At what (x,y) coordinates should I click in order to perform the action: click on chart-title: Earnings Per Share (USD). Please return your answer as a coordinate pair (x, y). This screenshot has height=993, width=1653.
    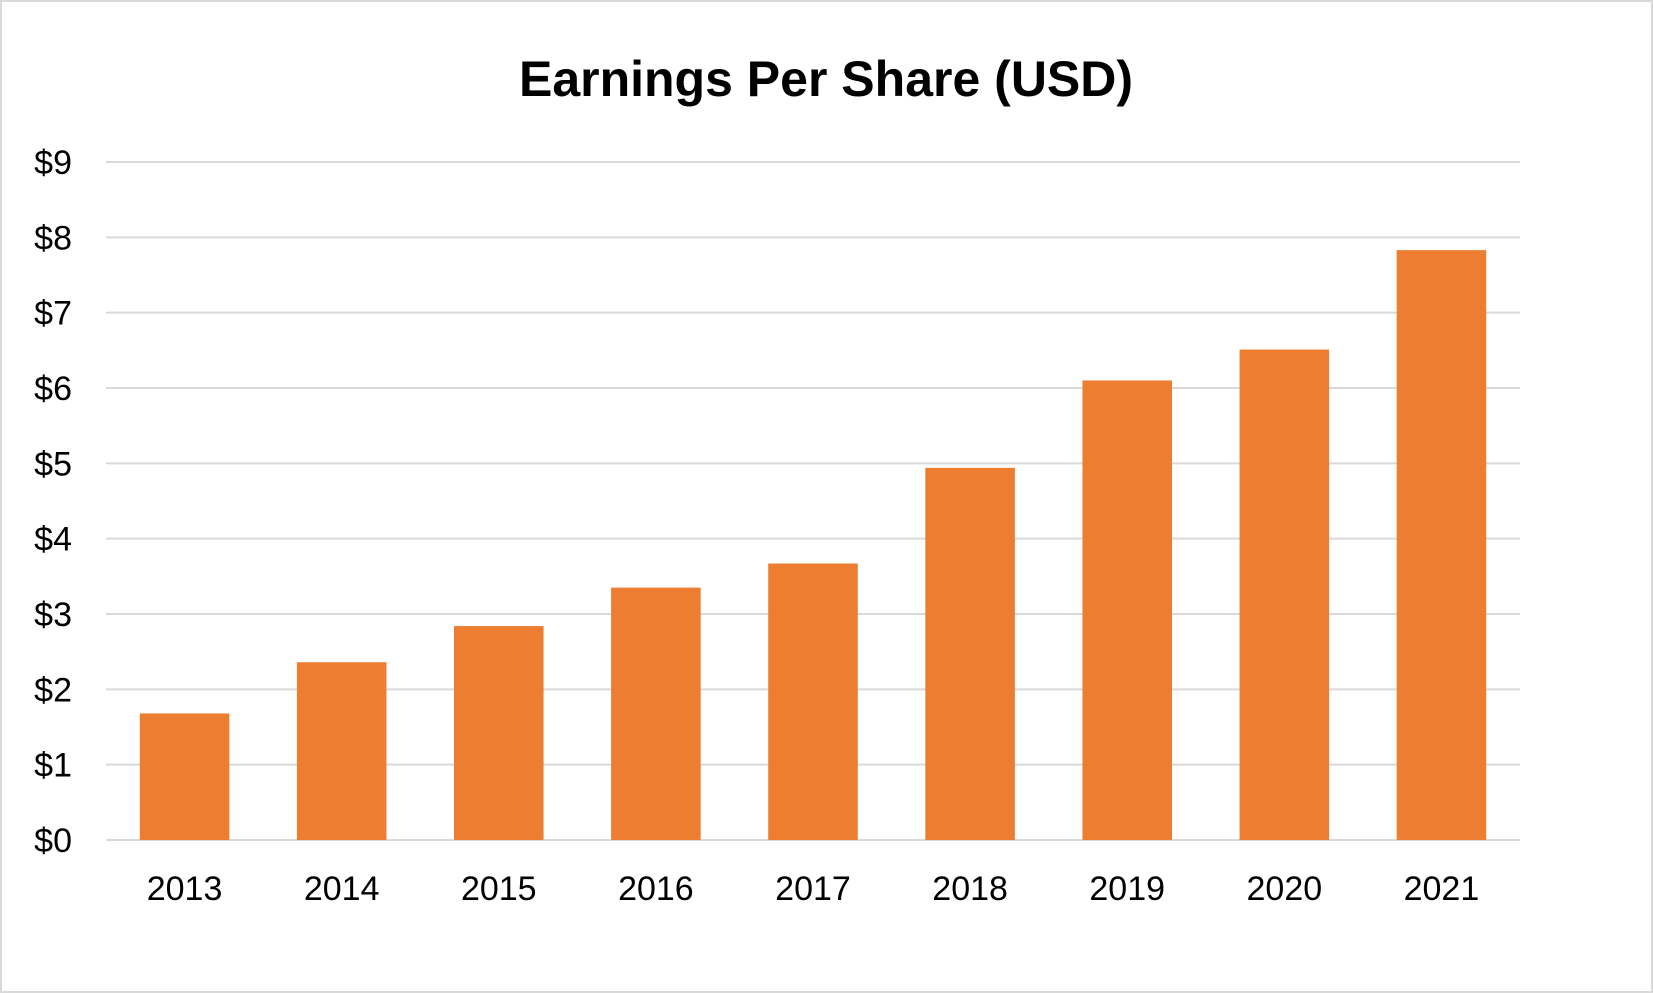
    Looking at the image, I should click on (826, 79).